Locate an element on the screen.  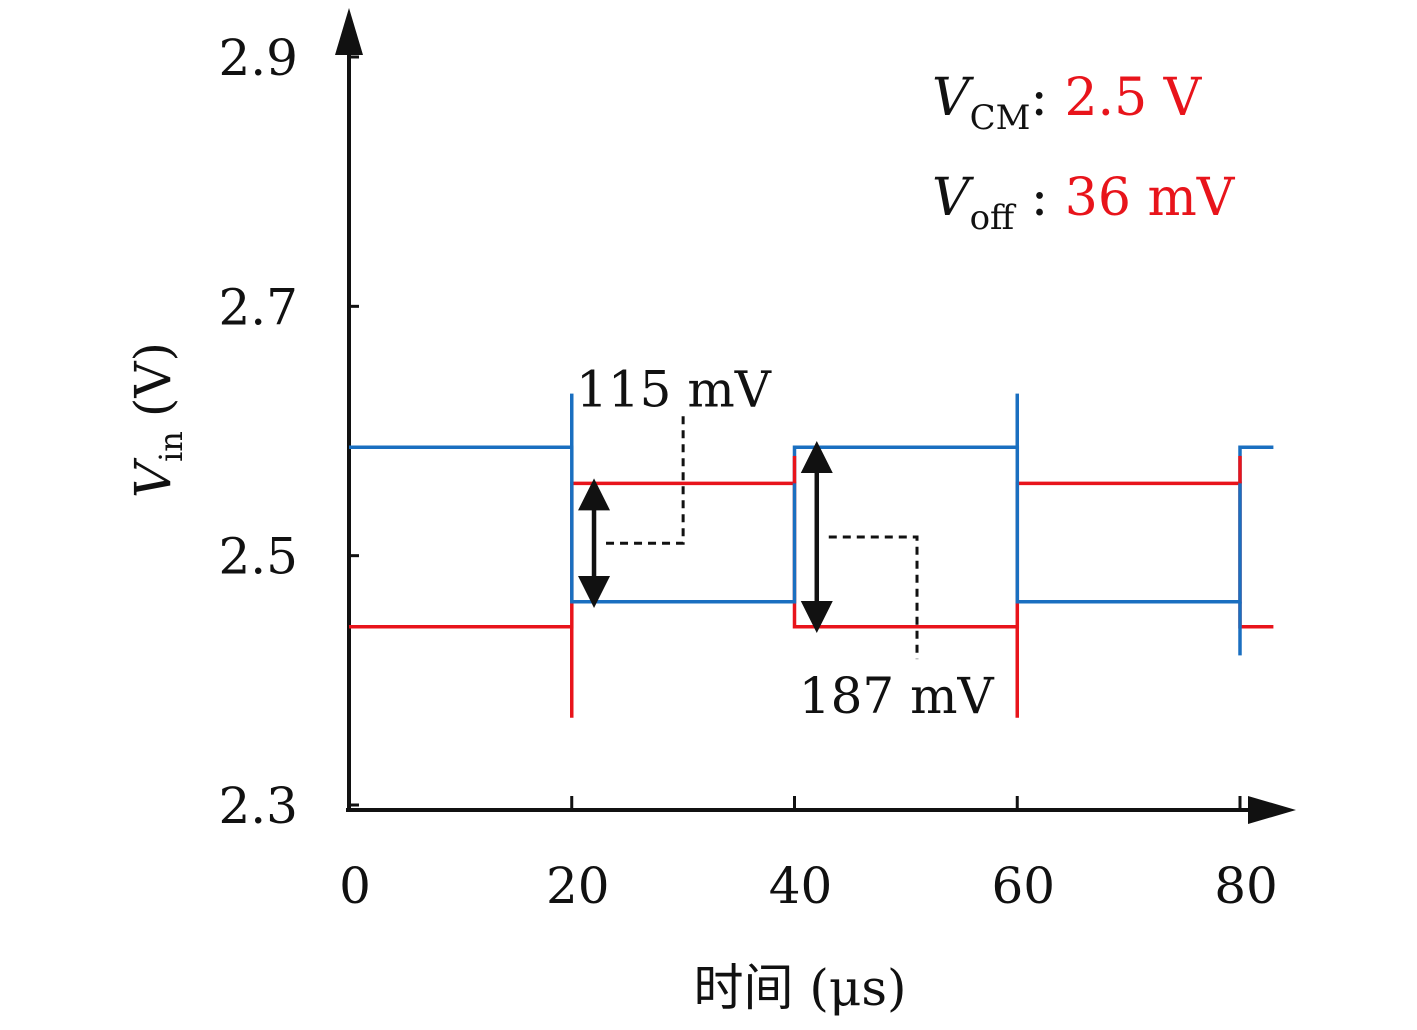
y-tick-label: 2.5 is located at coordinates (258, 557).